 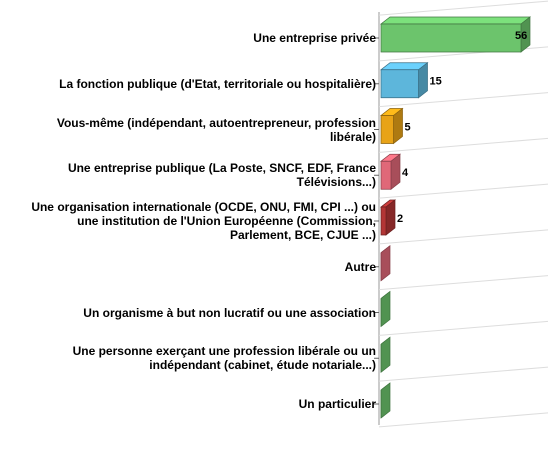 I want to click on value-label: 5, so click(x=408, y=127).